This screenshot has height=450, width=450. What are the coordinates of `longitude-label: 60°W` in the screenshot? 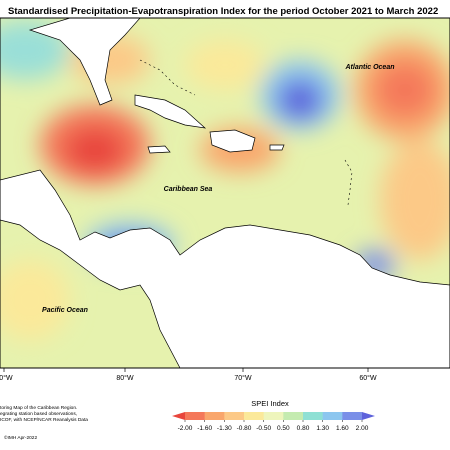 It's located at (368, 378).